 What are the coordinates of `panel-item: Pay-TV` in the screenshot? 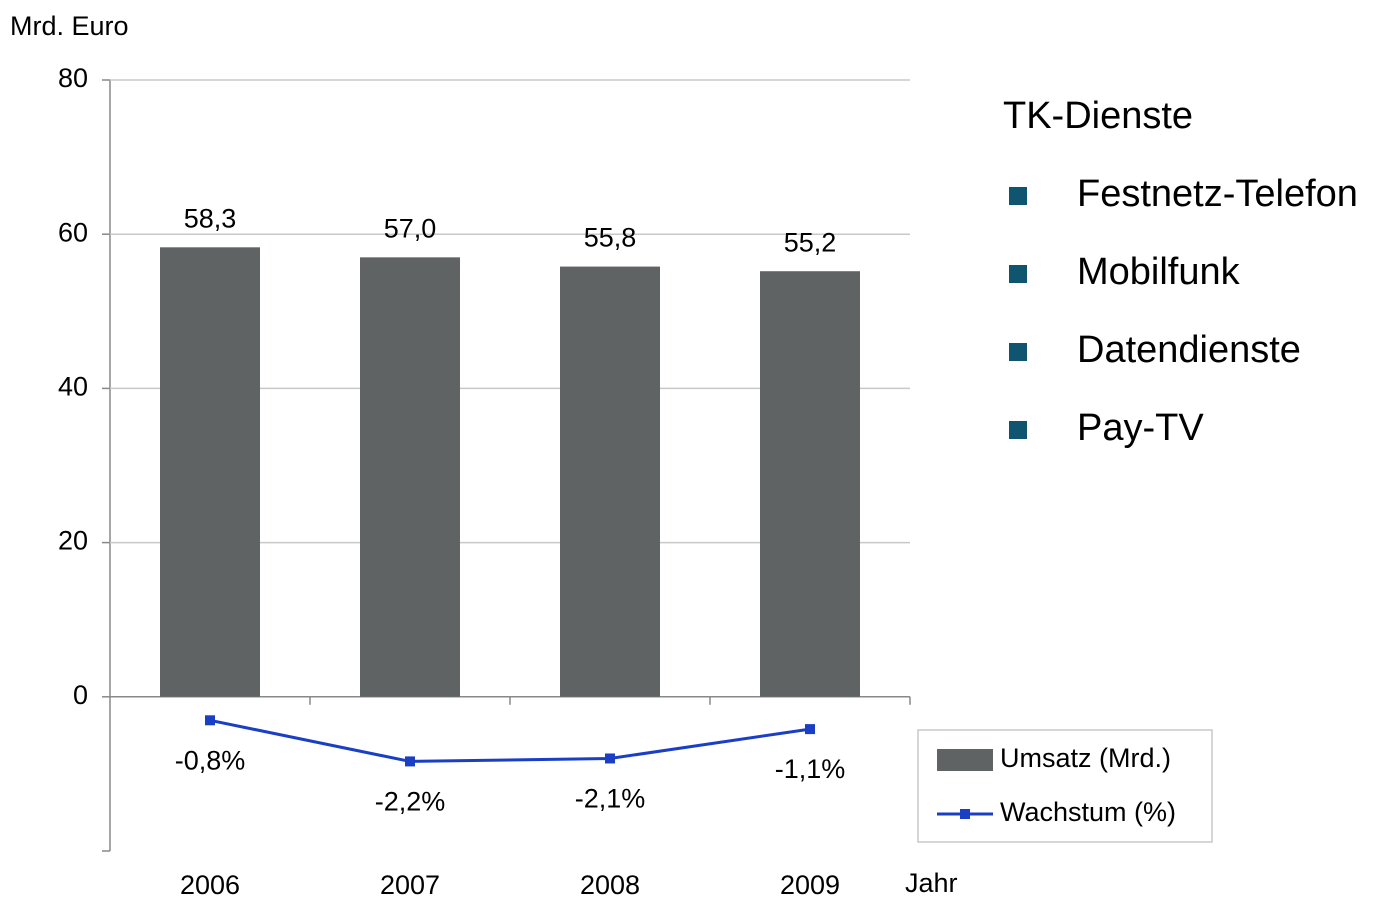 It's located at (1140, 428).